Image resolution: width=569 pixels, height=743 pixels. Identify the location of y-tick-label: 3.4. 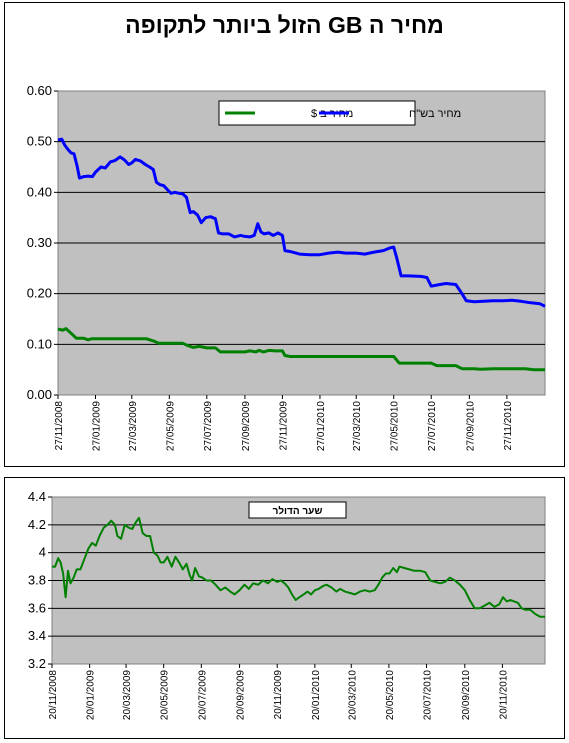
(37, 635).